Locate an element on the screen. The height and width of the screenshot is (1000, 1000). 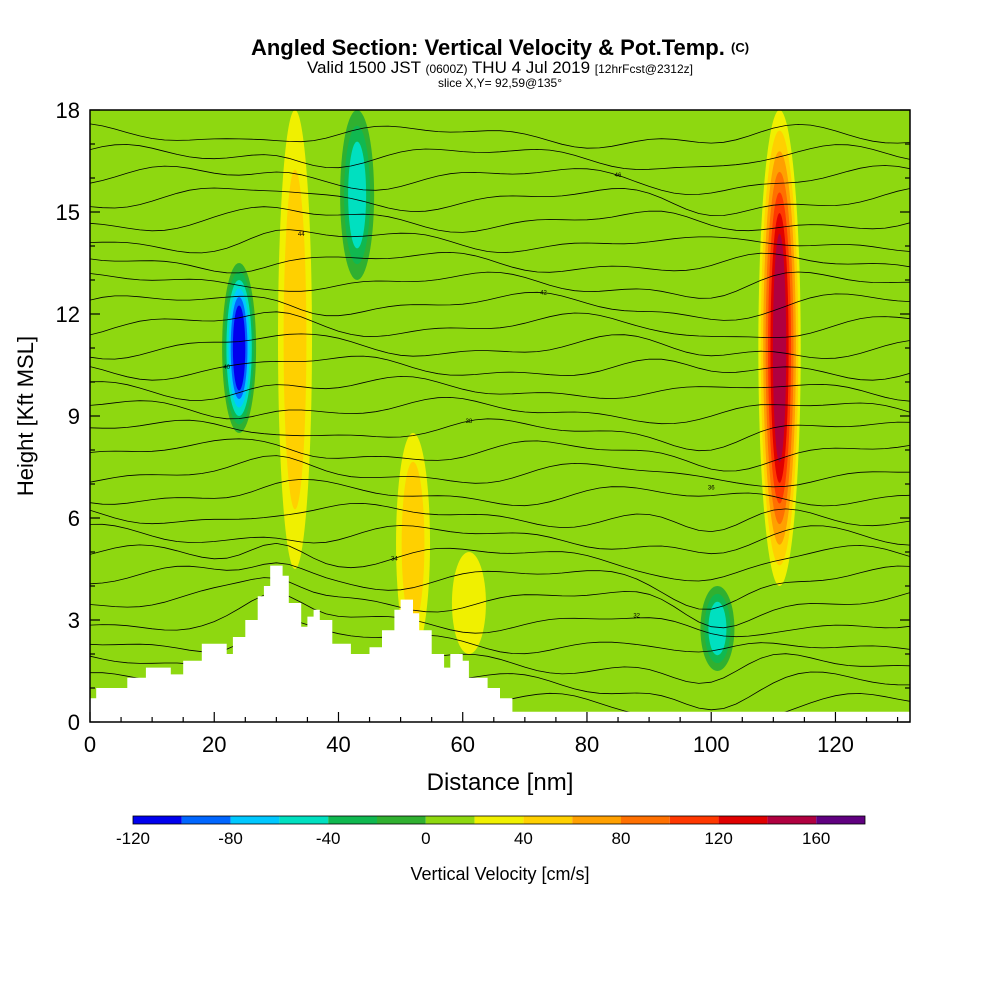
colorbar-tick-label: -80 is located at coordinates (230, 838).